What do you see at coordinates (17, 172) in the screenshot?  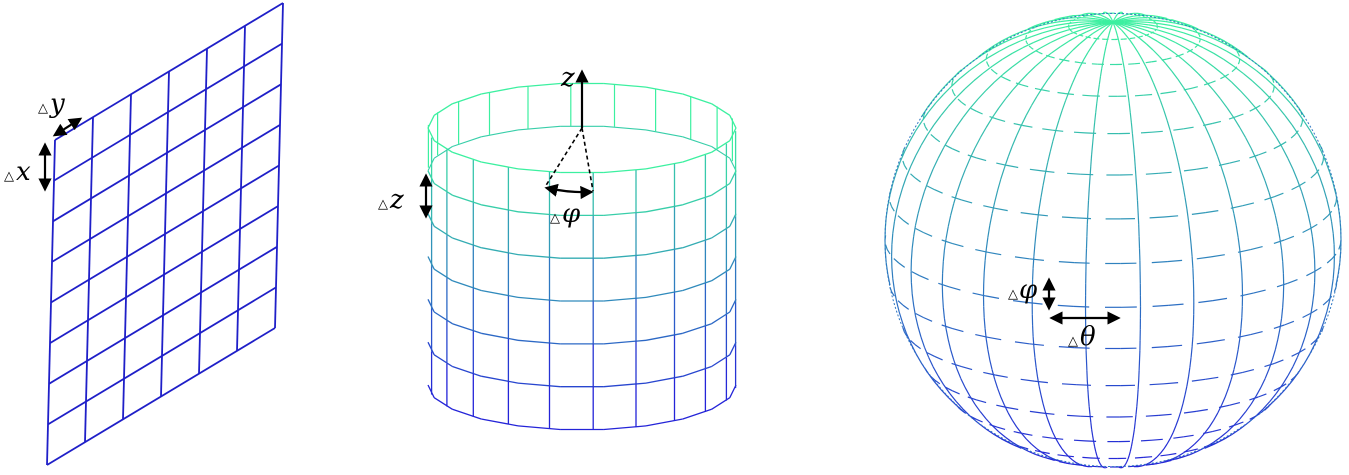 I see `dx-label: △x` at bounding box center [17, 172].